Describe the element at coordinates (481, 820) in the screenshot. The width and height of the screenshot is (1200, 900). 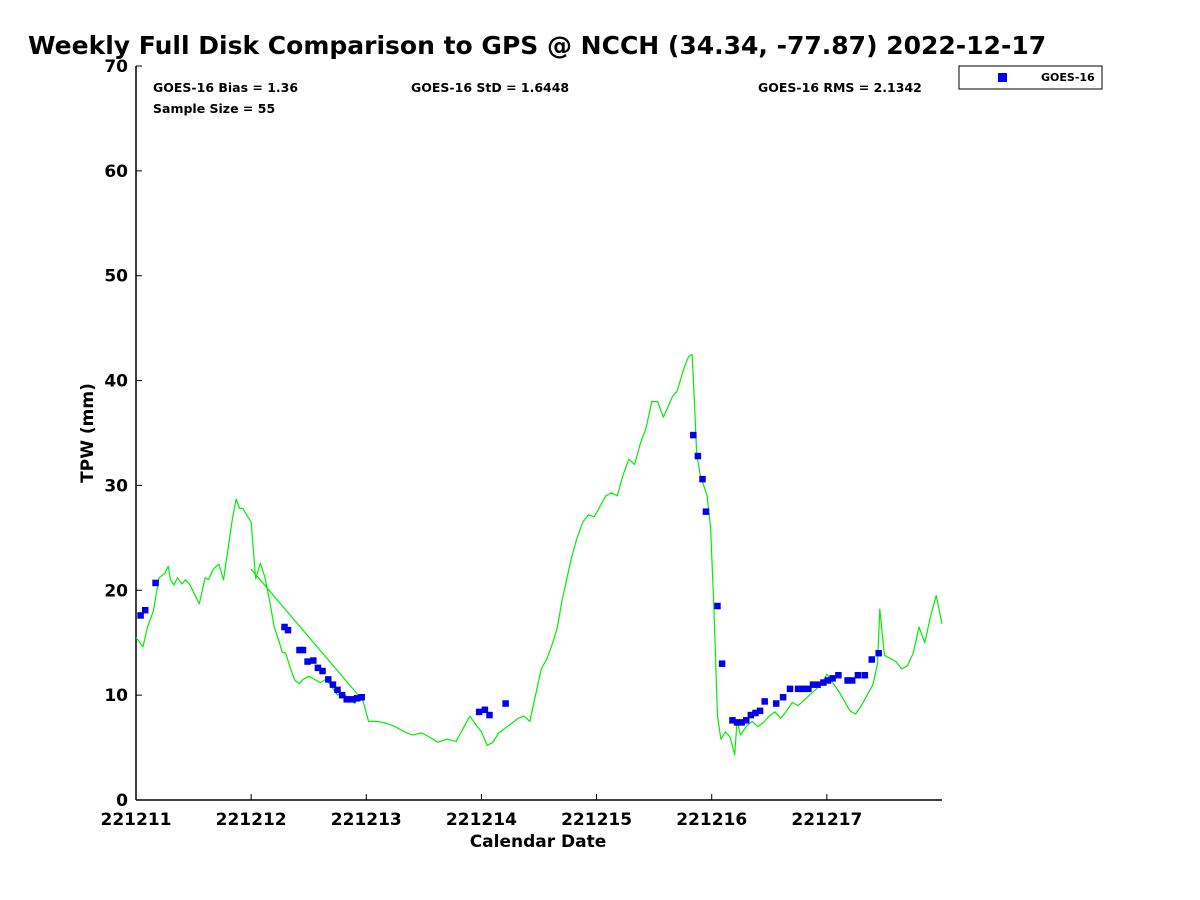
I see `x-tick-label: 221214` at that location.